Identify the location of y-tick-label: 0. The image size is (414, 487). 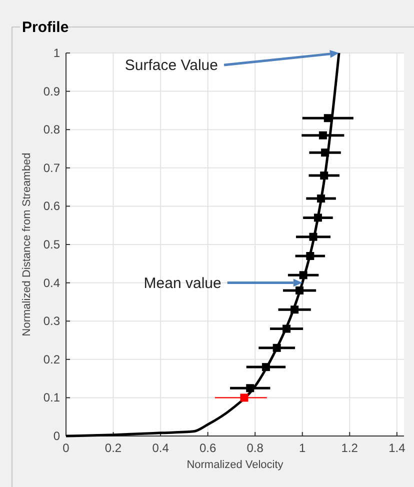
(56, 436).